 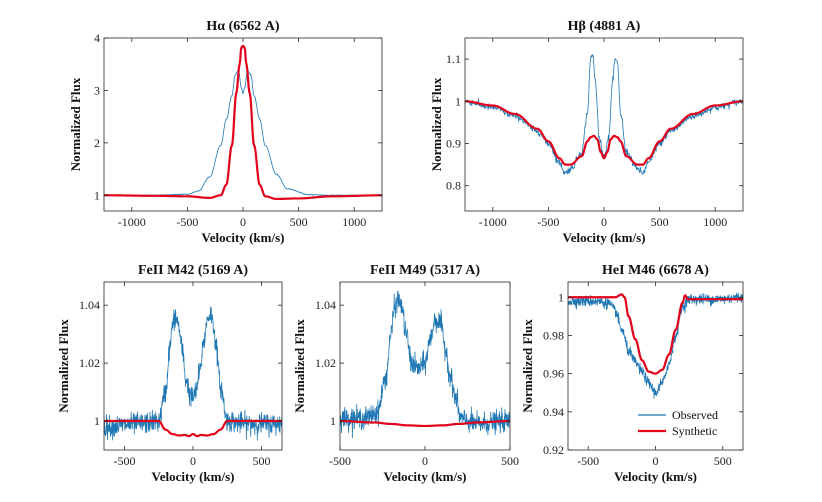 I want to click on series-synthetic-feii49, so click(x=425, y=423).